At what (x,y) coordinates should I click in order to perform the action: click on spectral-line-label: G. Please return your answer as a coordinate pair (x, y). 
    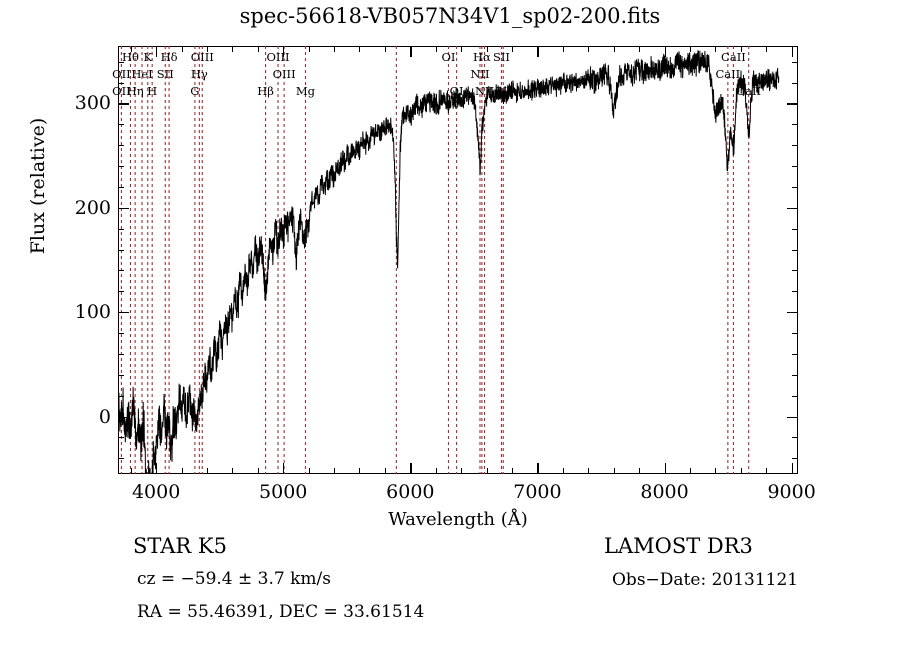
    Looking at the image, I should click on (195, 91).